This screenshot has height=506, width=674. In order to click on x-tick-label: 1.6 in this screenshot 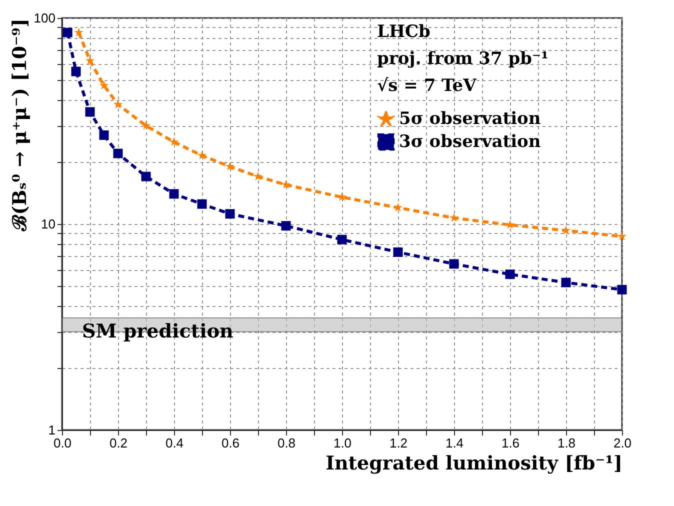, I will do `click(510, 443)`.